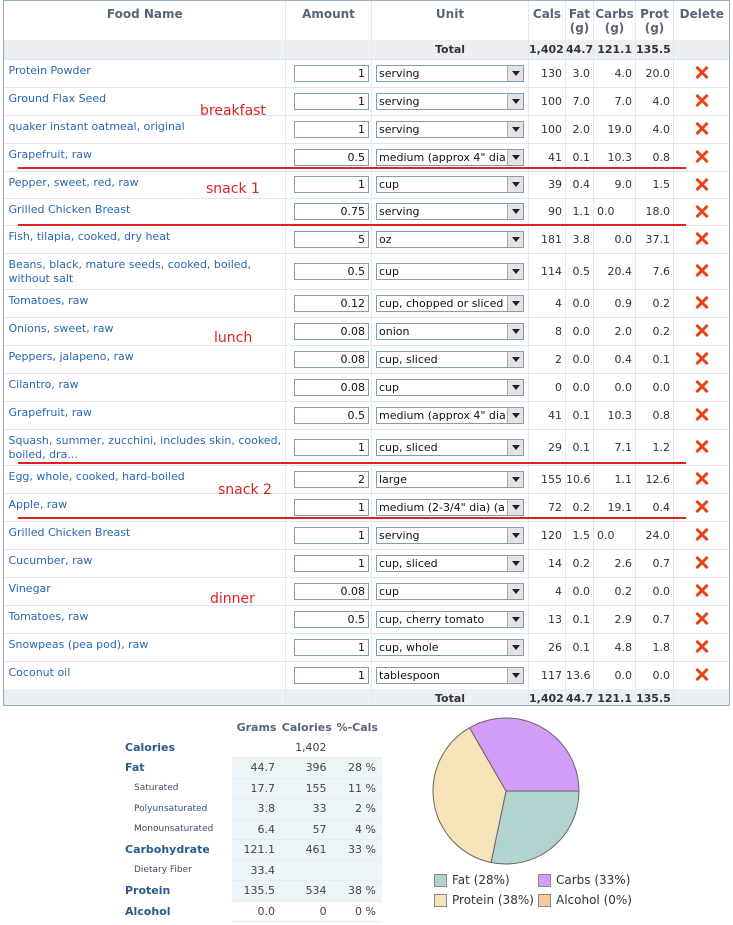  I want to click on food-name-link: Cilantro, raw, so click(43, 384).